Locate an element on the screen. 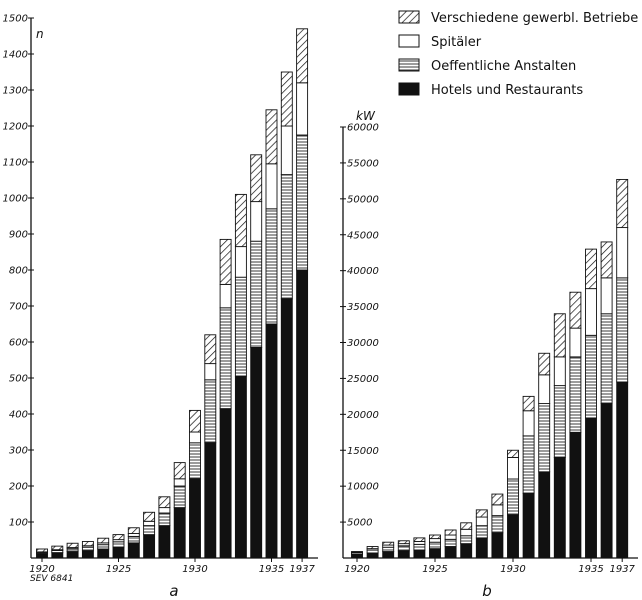 The image size is (642, 600). bar-oeffentliche-b-1929 is located at coordinates (497, 524).